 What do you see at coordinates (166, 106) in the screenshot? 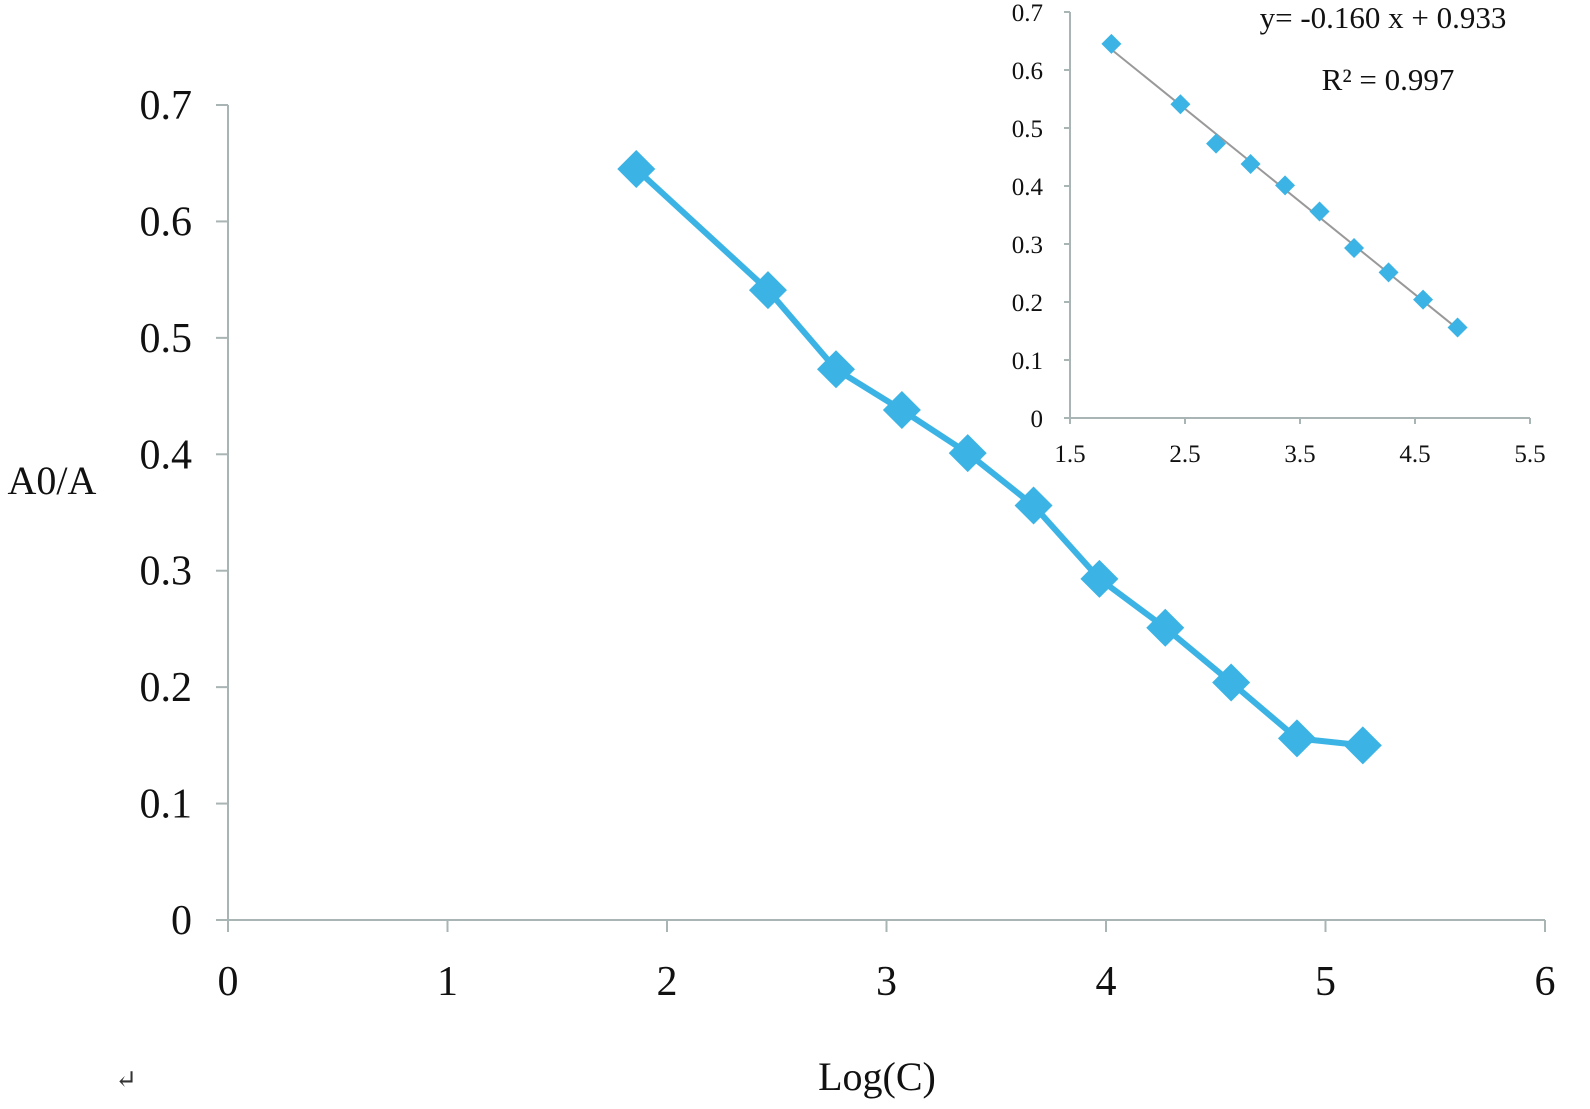
I see `main-y-tick-label: 0.7` at bounding box center [166, 106].